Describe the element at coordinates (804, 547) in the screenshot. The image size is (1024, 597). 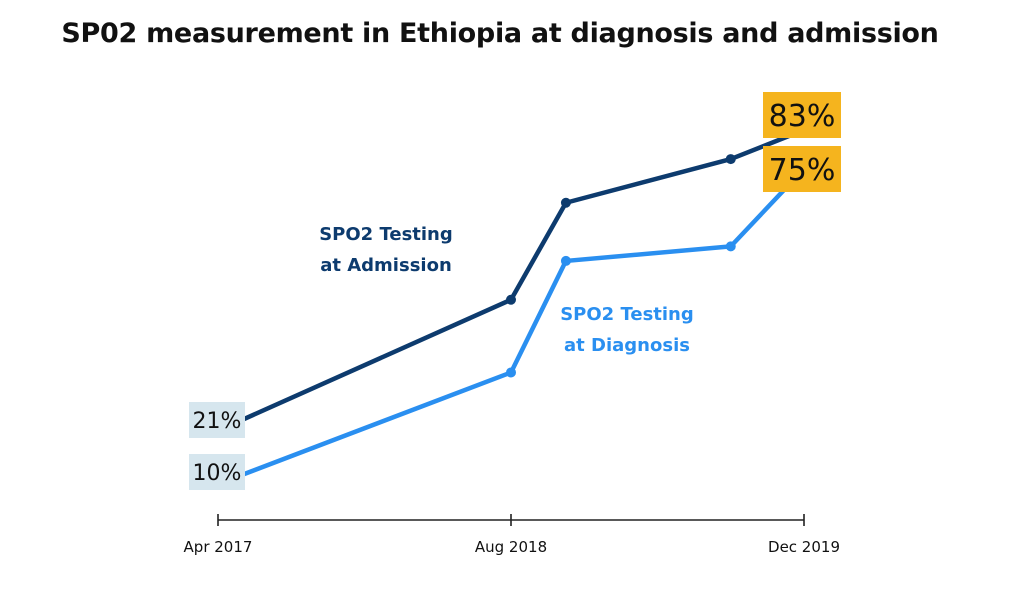
I see `x-tick-label: Dec 2019` at that location.